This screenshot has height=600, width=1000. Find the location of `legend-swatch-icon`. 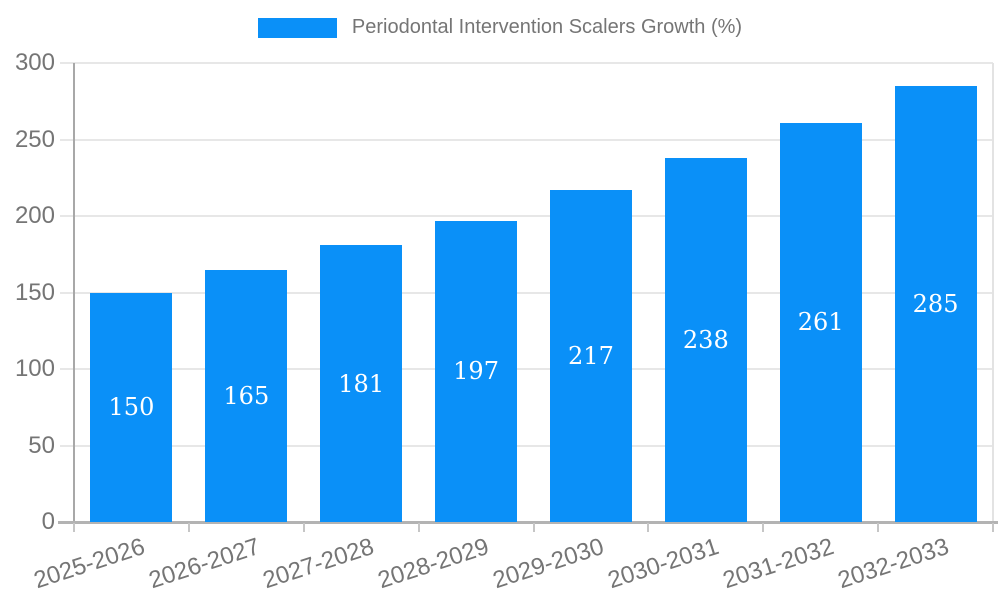

legend-swatch-icon is located at coordinates (297, 27).